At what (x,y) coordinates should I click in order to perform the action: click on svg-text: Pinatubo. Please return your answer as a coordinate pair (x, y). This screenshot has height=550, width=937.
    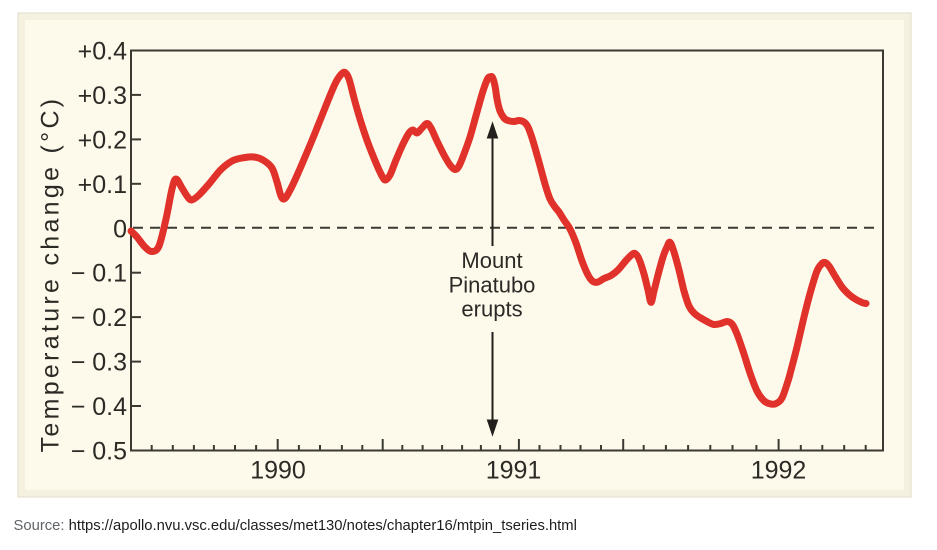
    Looking at the image, I should click on (492, 285).